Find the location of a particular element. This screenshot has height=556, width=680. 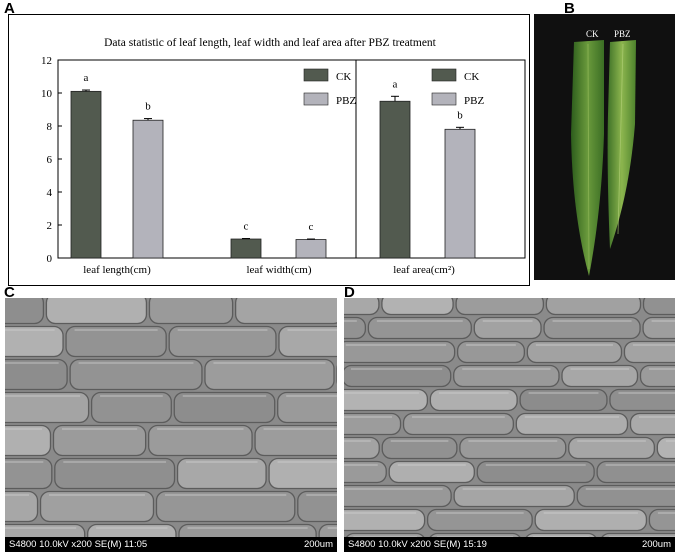

x-category-label: leaf length(cm) is located at coordinates (117, 270).